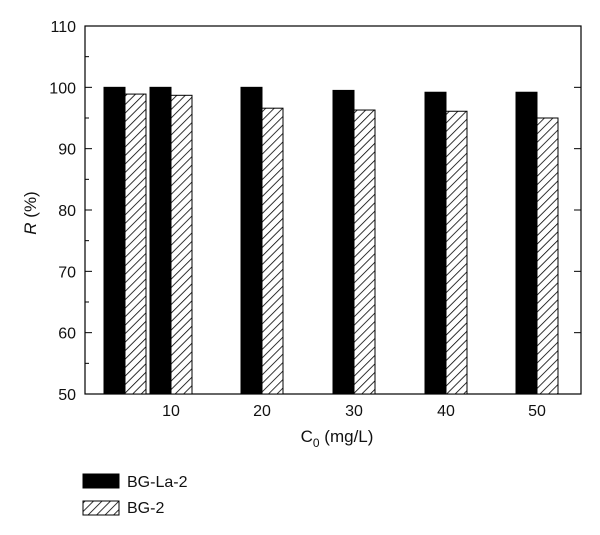 The image size is (600, 535). What do you see at coordinates (67, 150) in the screenshot?
I see `y-tick-label: 90` at bounding box center [67, 150].